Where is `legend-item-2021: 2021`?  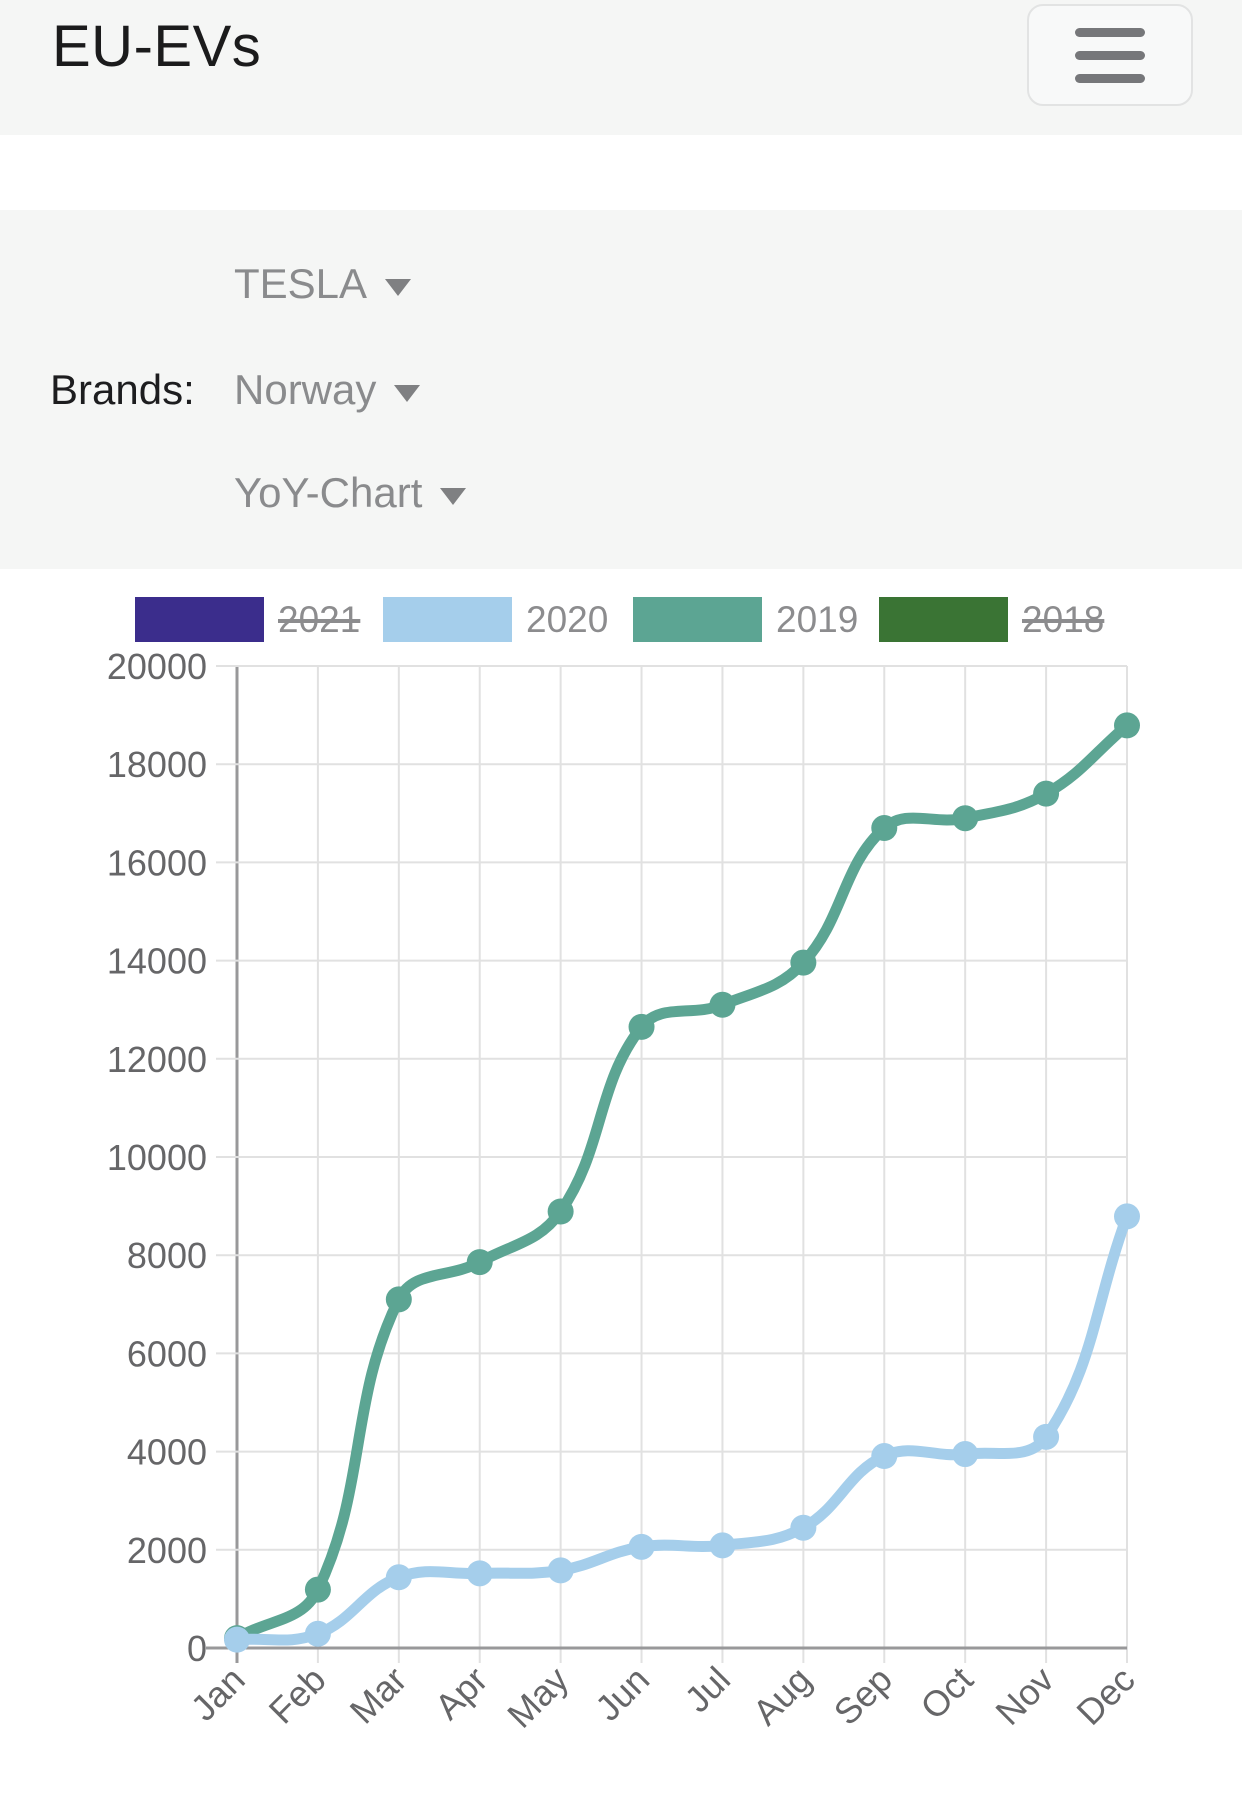 legend-item-2021: 2021 is located at coordinates (247, 619).